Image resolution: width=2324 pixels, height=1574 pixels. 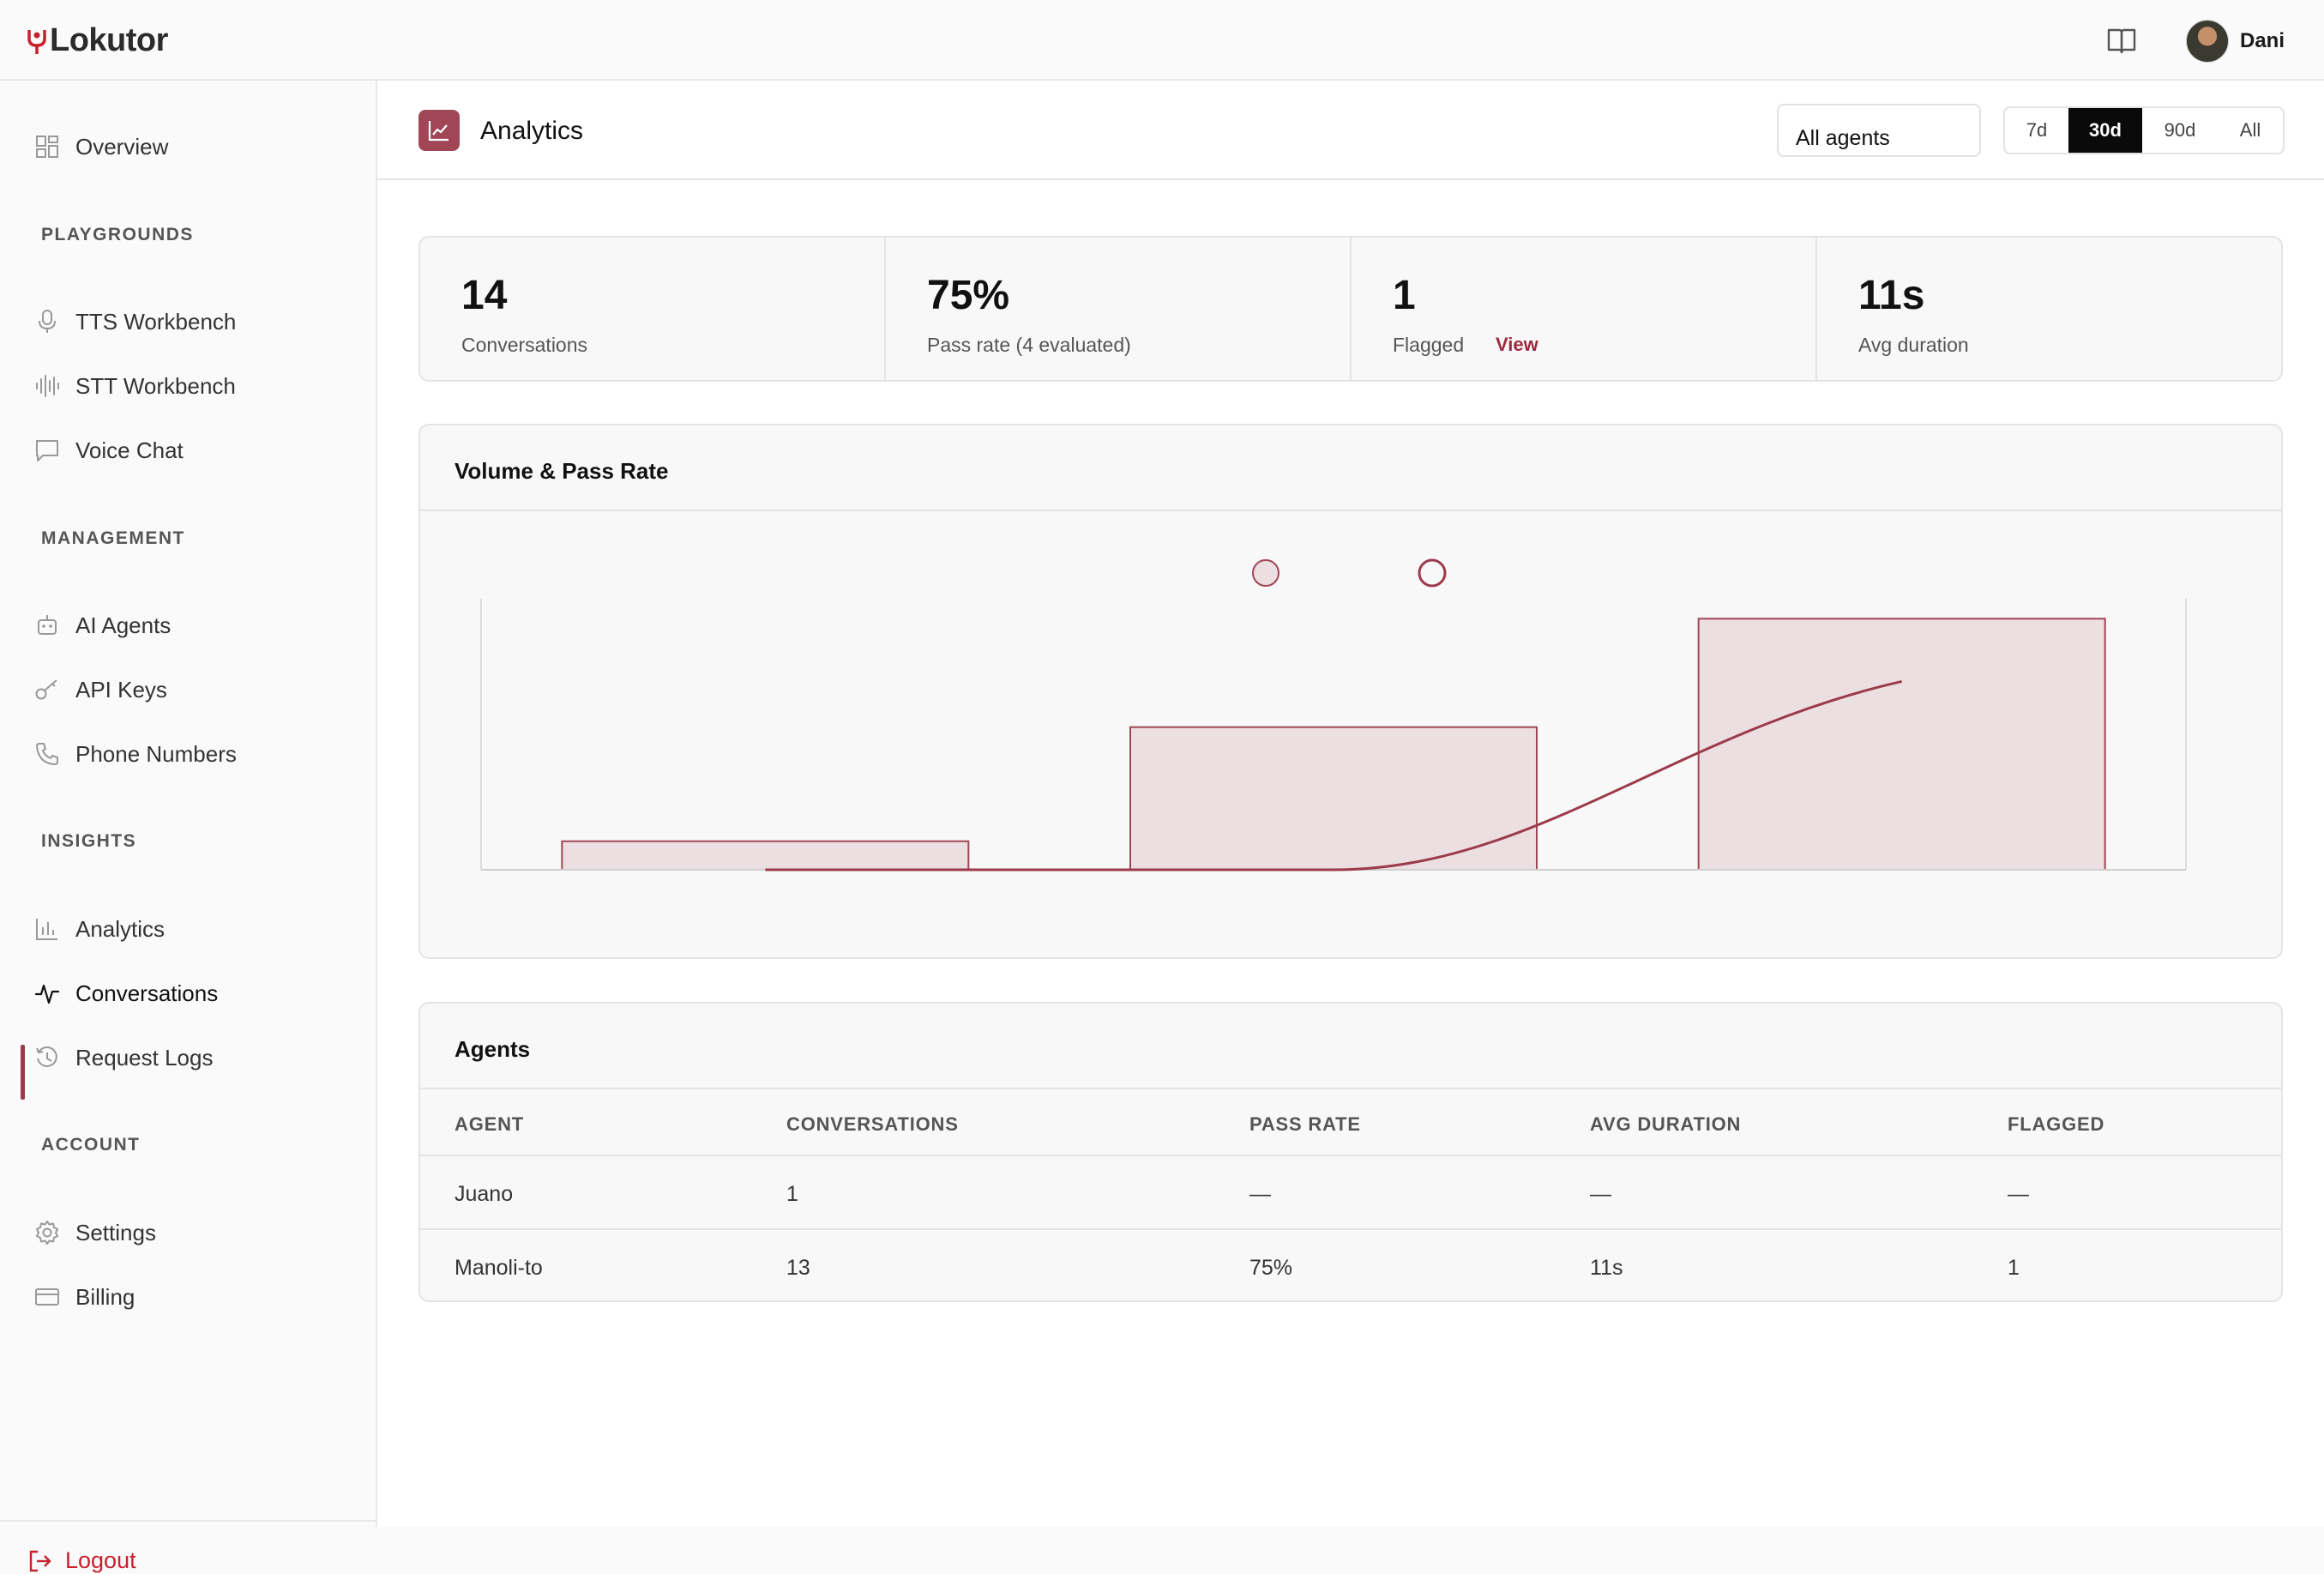 I want to click on pass-rate-line, so click(x=1334, y=775).